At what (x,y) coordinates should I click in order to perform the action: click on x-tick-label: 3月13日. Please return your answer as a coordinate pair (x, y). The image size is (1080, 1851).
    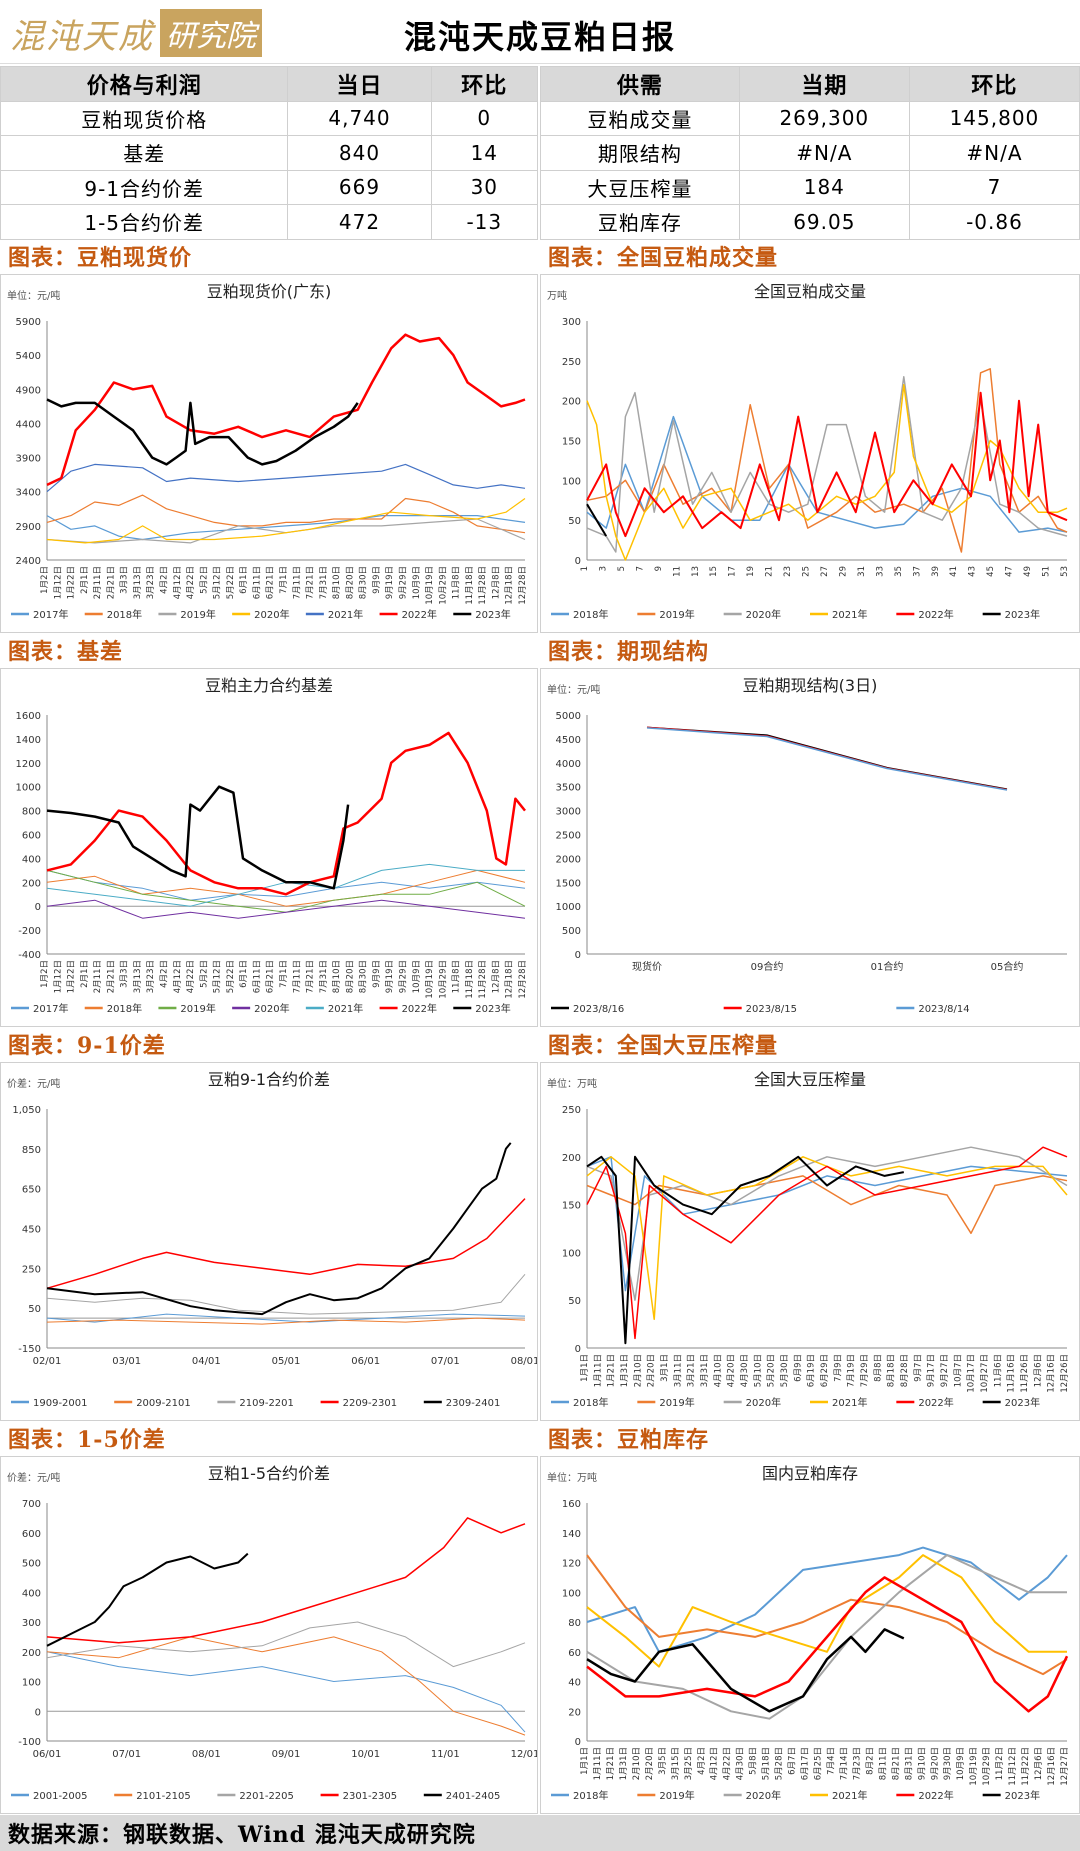
    Looking at the image, I should click on (138, 582).